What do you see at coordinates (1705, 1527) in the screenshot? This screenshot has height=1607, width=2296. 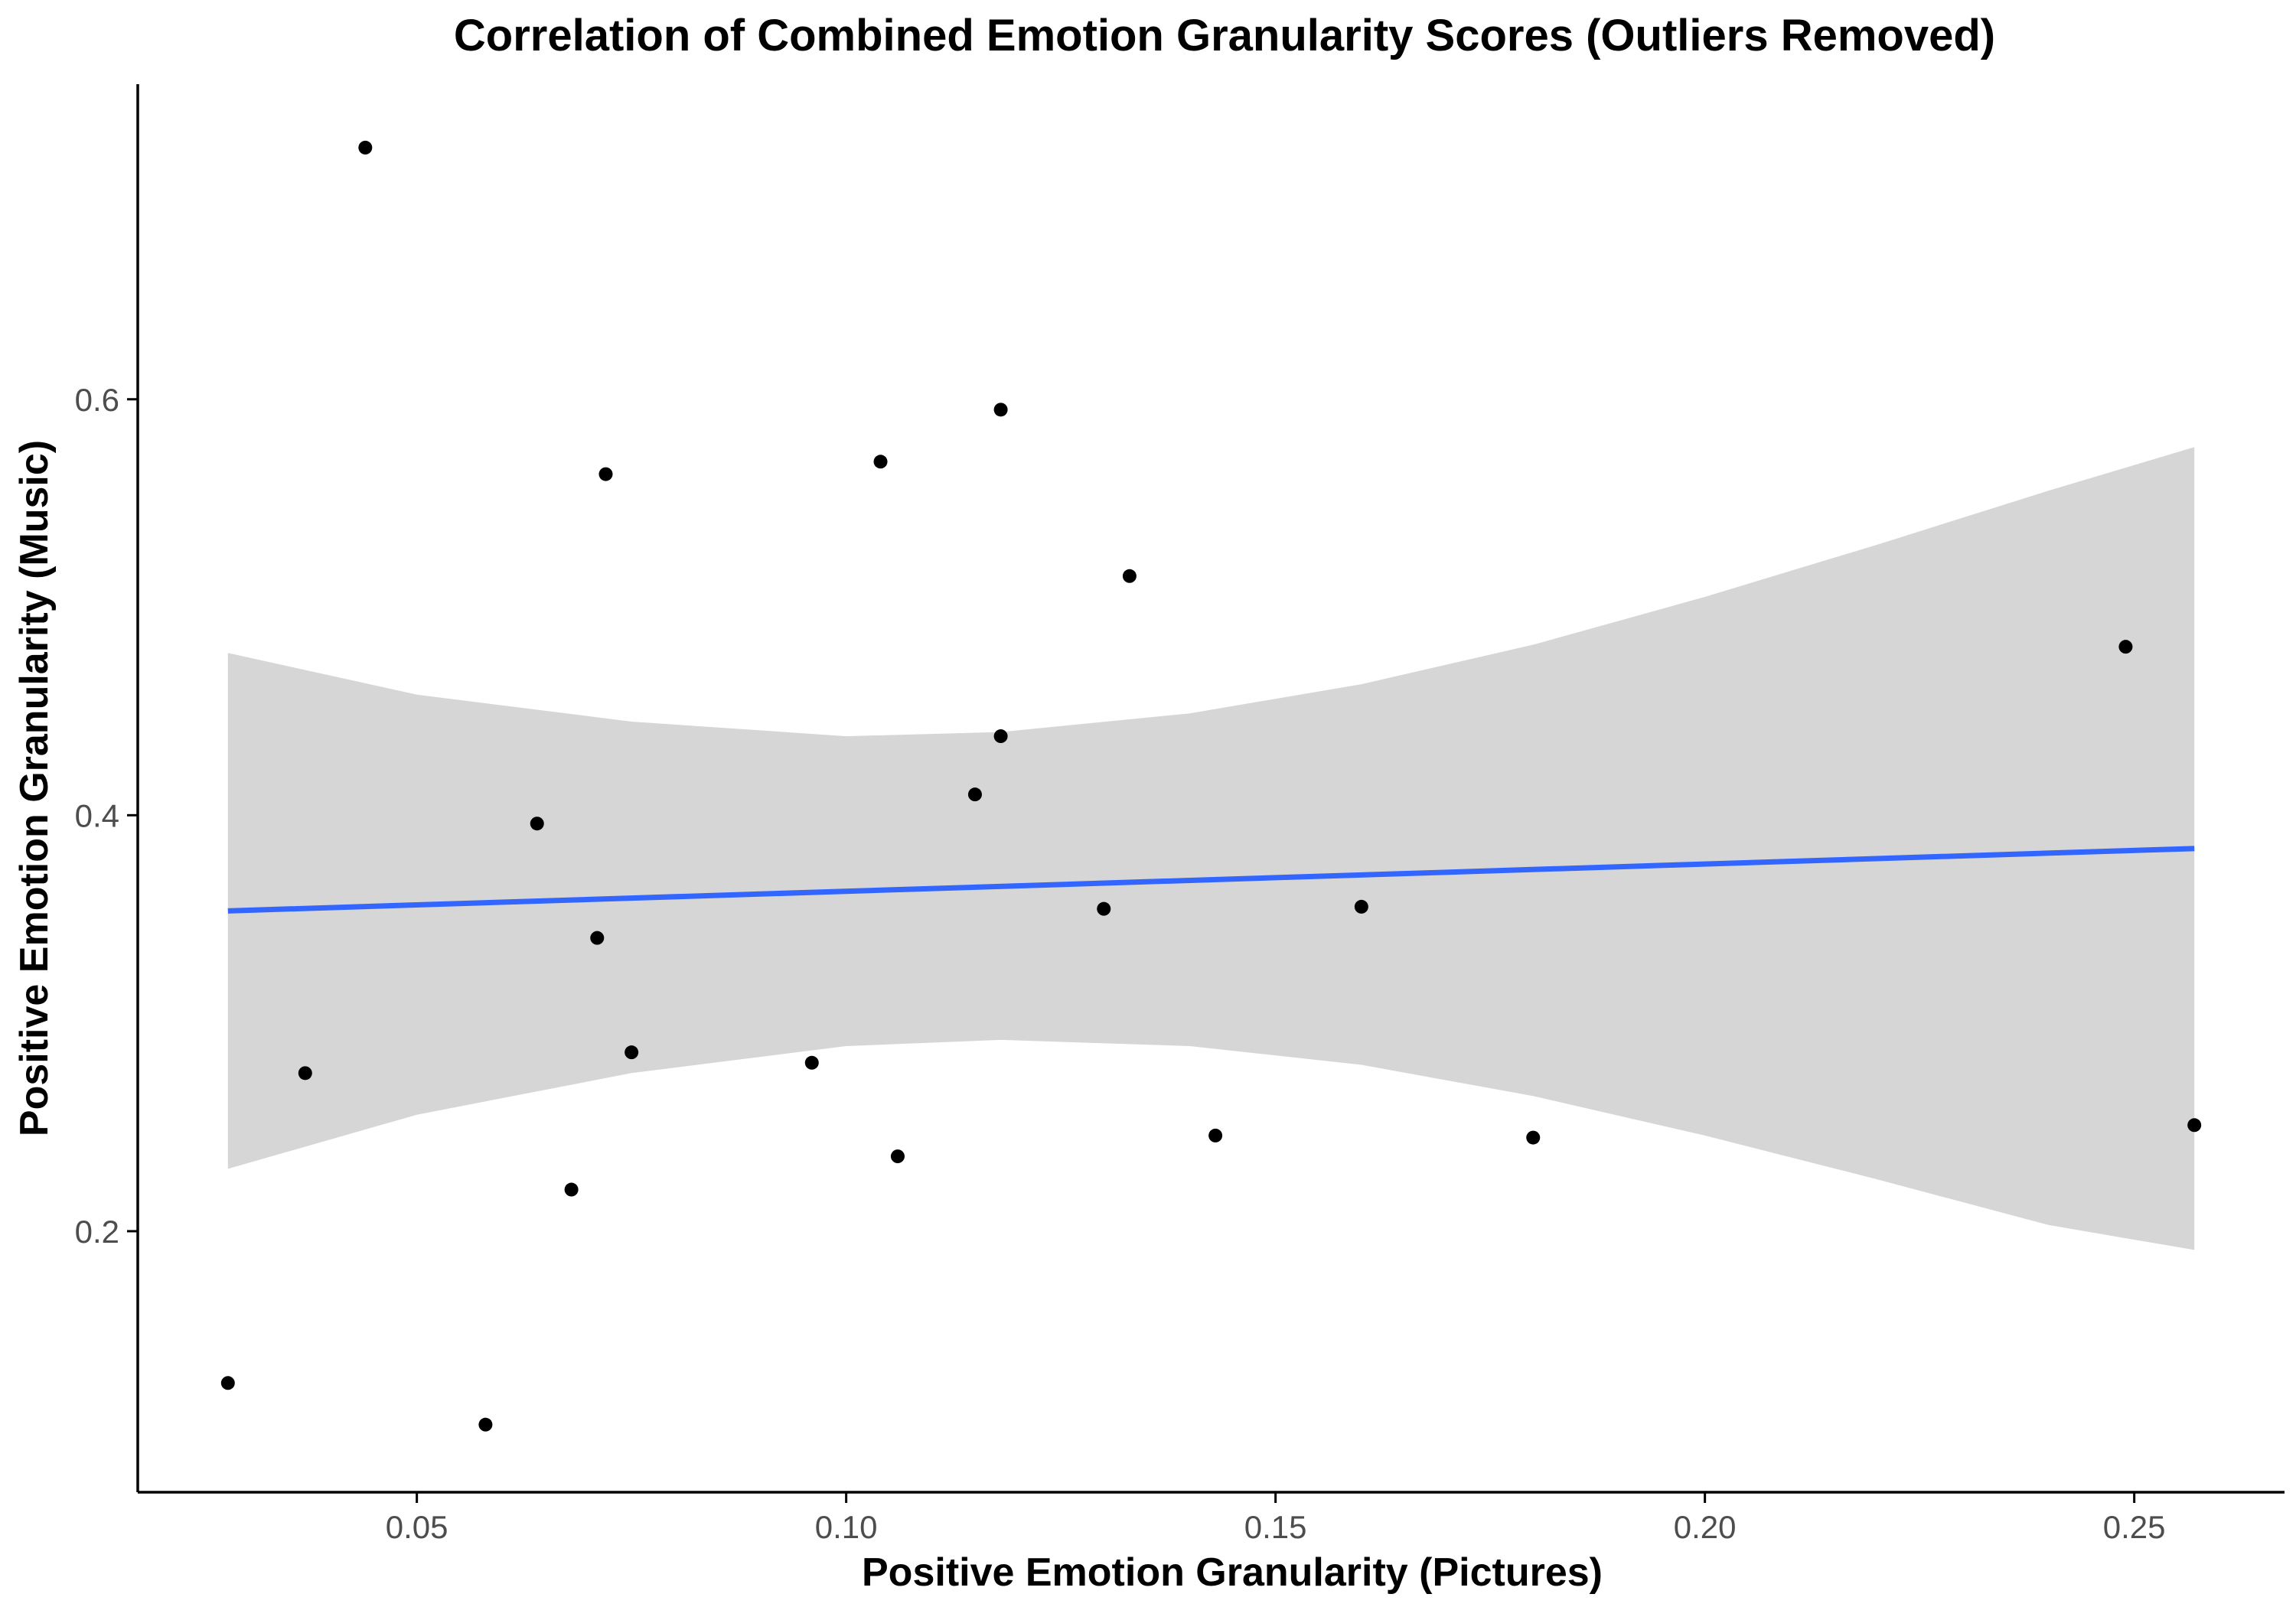 I see `x-tick-label: 0.20` at bounding box center [1705, 1527].